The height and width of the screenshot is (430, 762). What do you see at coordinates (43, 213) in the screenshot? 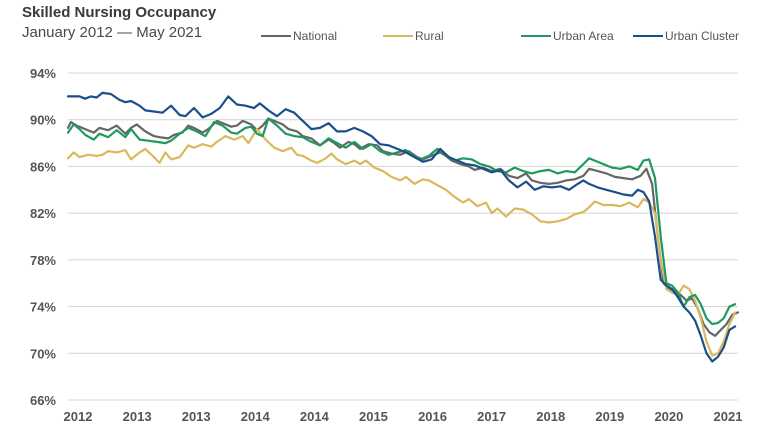
I see `y-tick-label: 82%` at bounding box center [43, 213].